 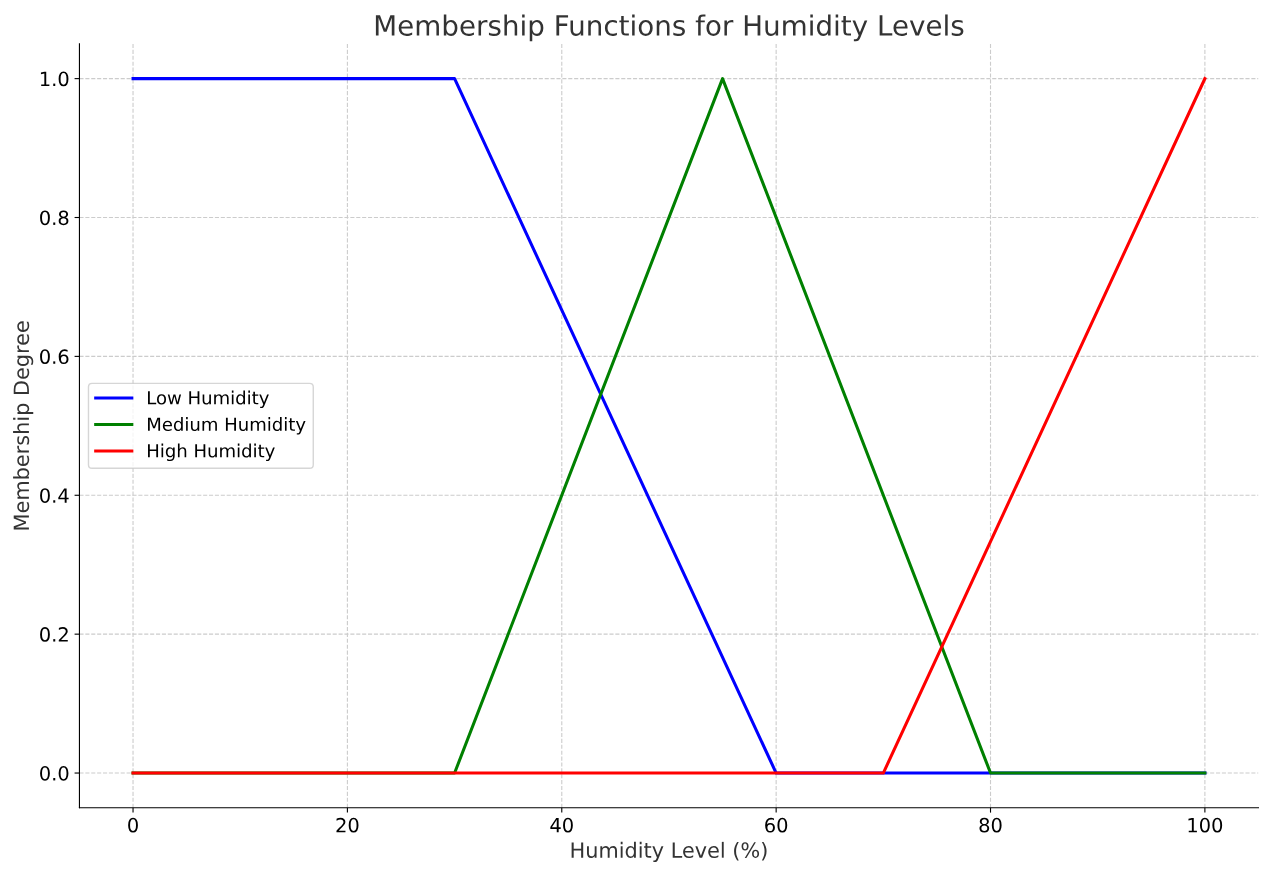 What do you see at coordinates (54, 218) in the screenshot?
I see `y-tick-label: 0.8` at bounding box center [54, 218].